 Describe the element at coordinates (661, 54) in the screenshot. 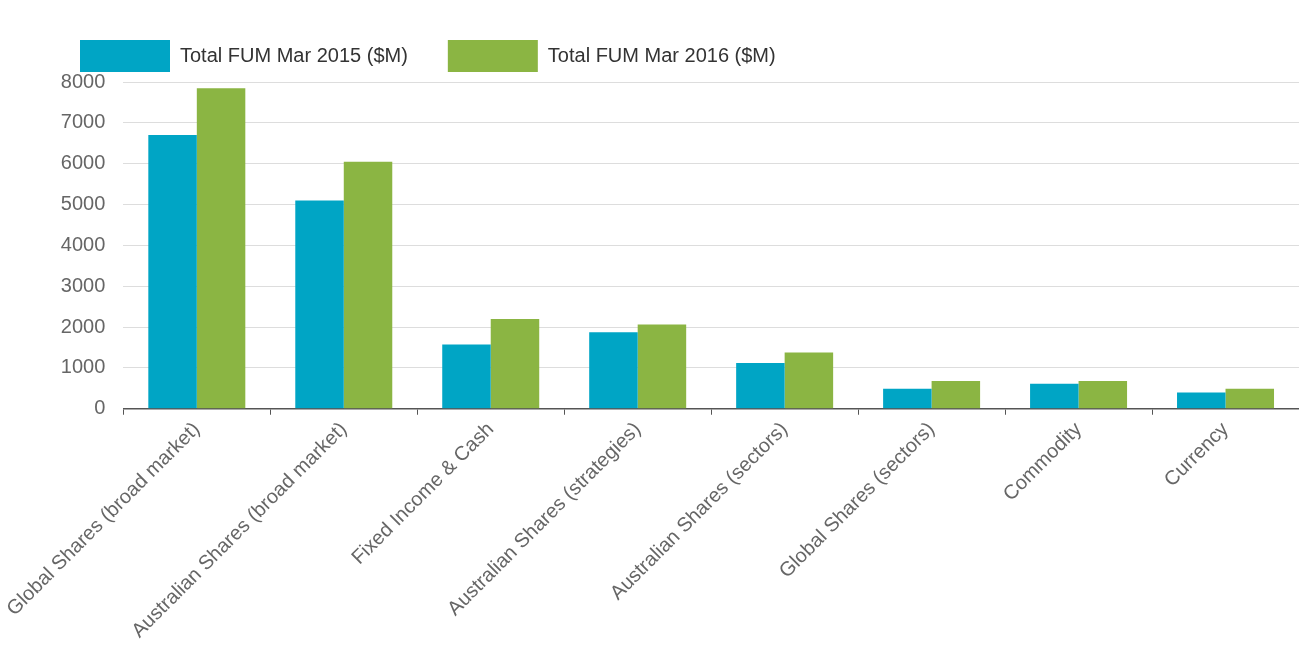

I see `legend-label: Total FUM Mar 2016 ($M)` at that location.